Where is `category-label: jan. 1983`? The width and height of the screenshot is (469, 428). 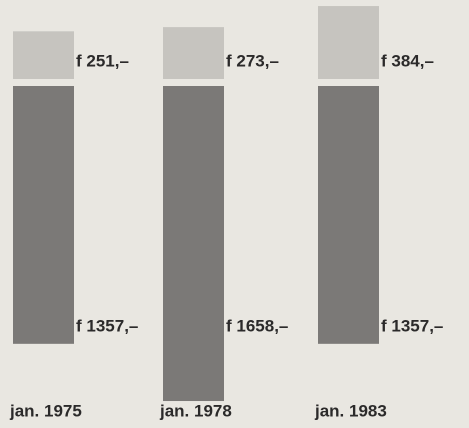 category-label: jan. 1983 is located at coordinates (350, 410).